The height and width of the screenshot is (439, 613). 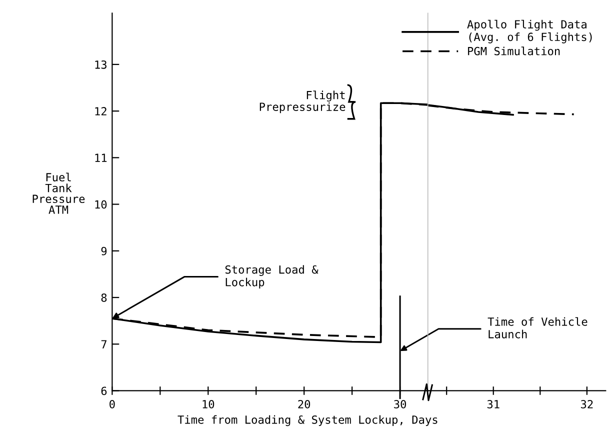 What do you see at coordinates (400, 404) in the screenshot?
I see `x-tick-label: 30` at bounding box center [400, 404].